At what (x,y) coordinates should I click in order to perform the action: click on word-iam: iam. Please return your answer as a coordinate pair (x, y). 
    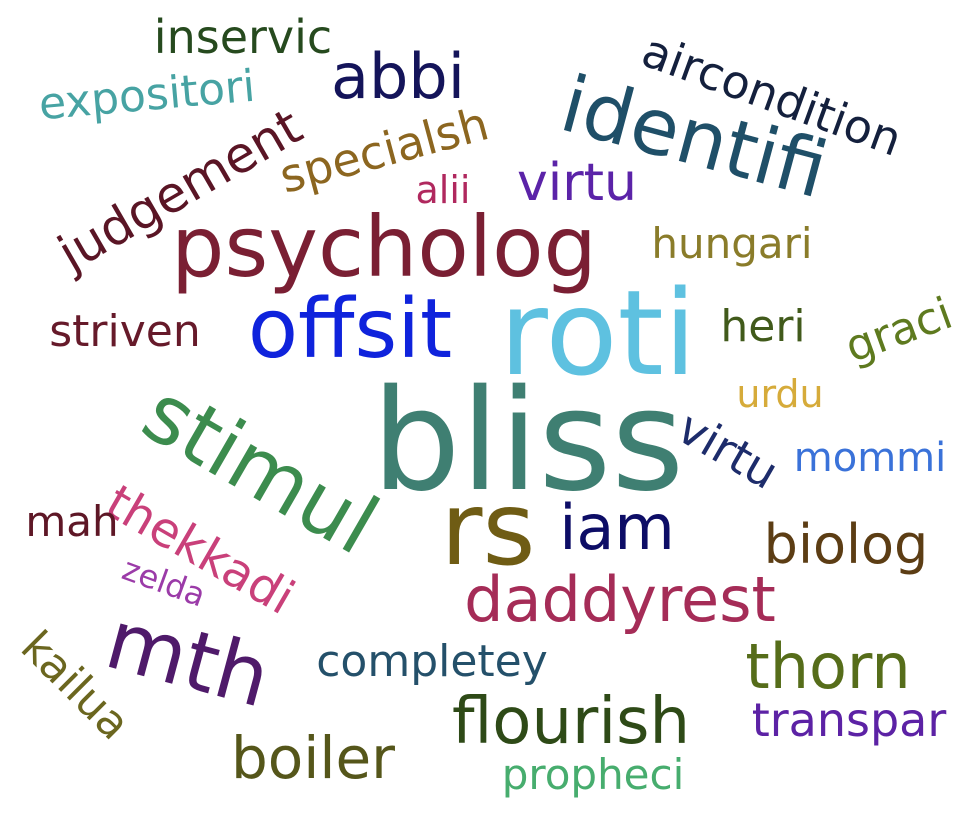
    Looking at the image, I should click on (617, 527).